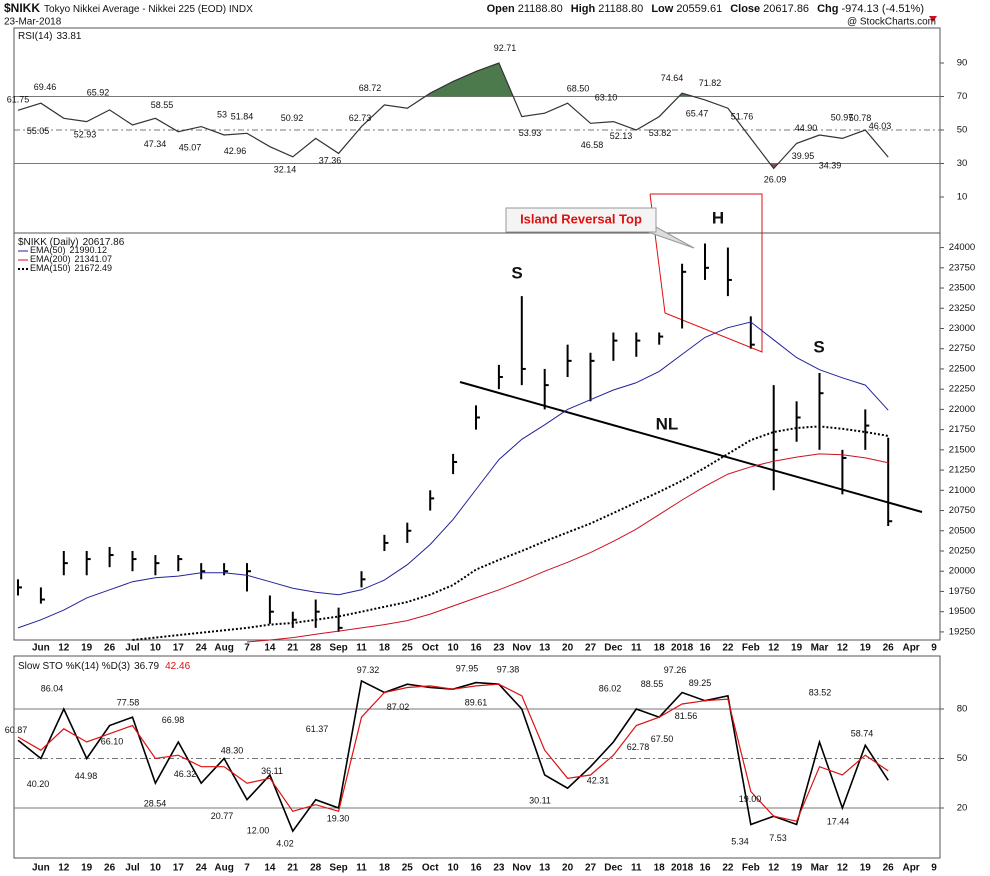 This screenshot has height=876, width=990. What do you see at coordinates (501, 9) in the screenshot?
I see `quote-label: Open` at bounding box center [501, 9].